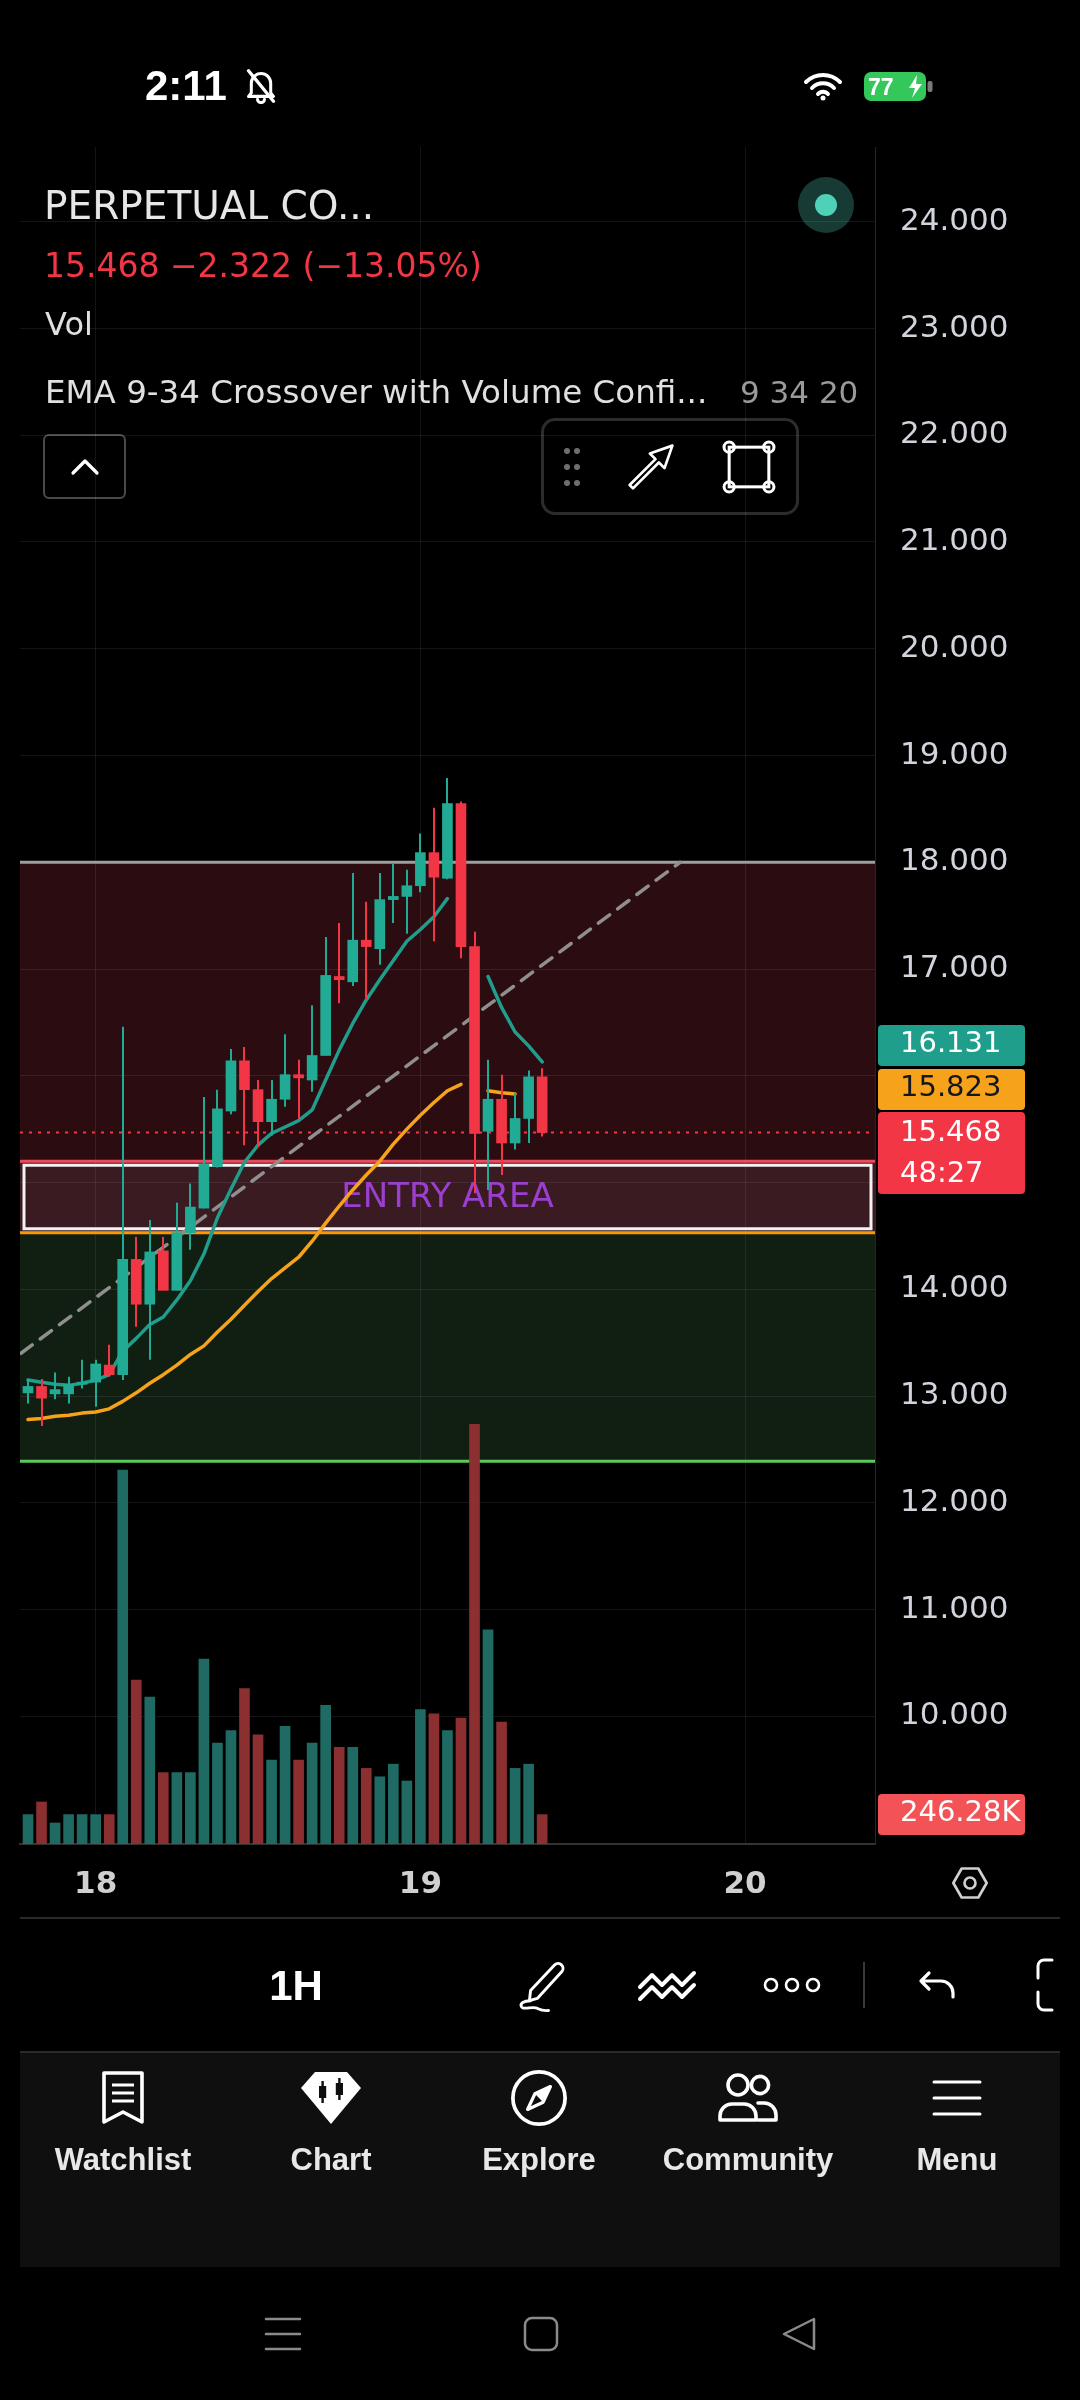 This screenshot has height=2400, width=1080. What do you see at coordinates (331, 2160) in the screenshot?
I see `text: Chart` at bounding box center [331, 2160].